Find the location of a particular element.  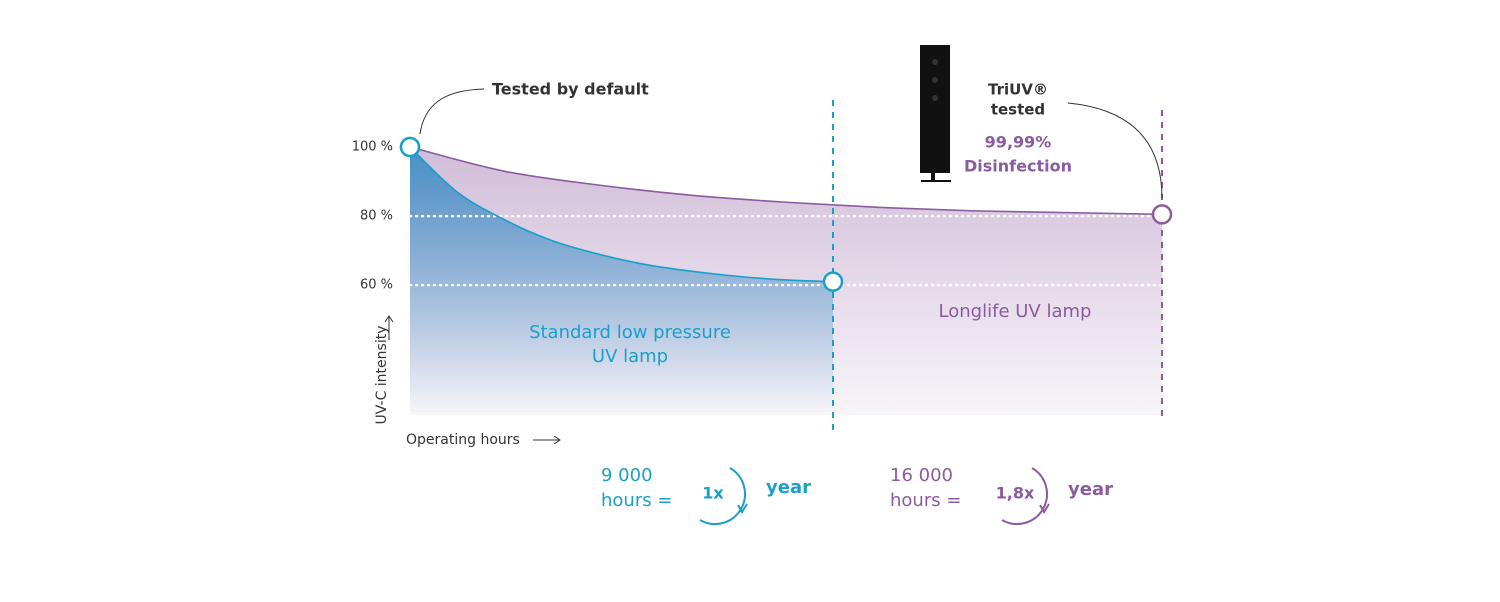

annotation: 9 000 is located at coordinates (627, 475).